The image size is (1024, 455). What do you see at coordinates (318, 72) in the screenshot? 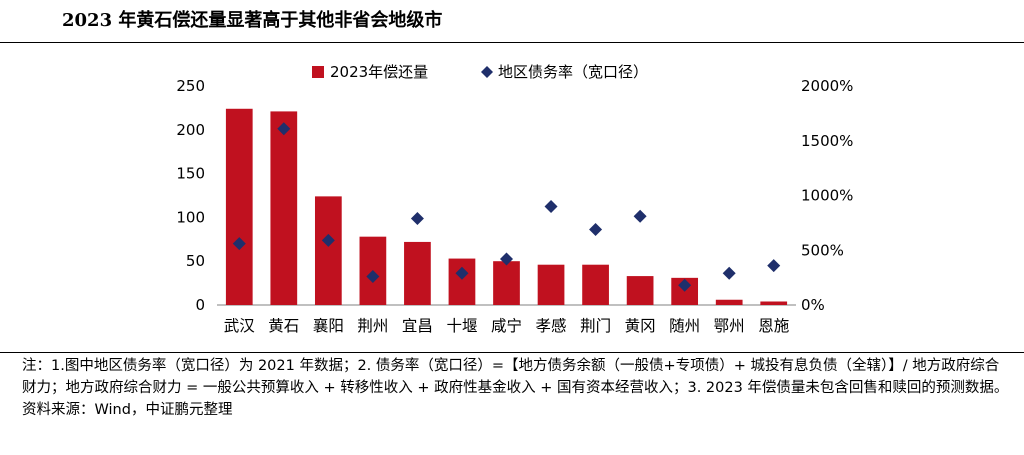
I see `legend-swatch-bar` at bounding box center [318, 72].